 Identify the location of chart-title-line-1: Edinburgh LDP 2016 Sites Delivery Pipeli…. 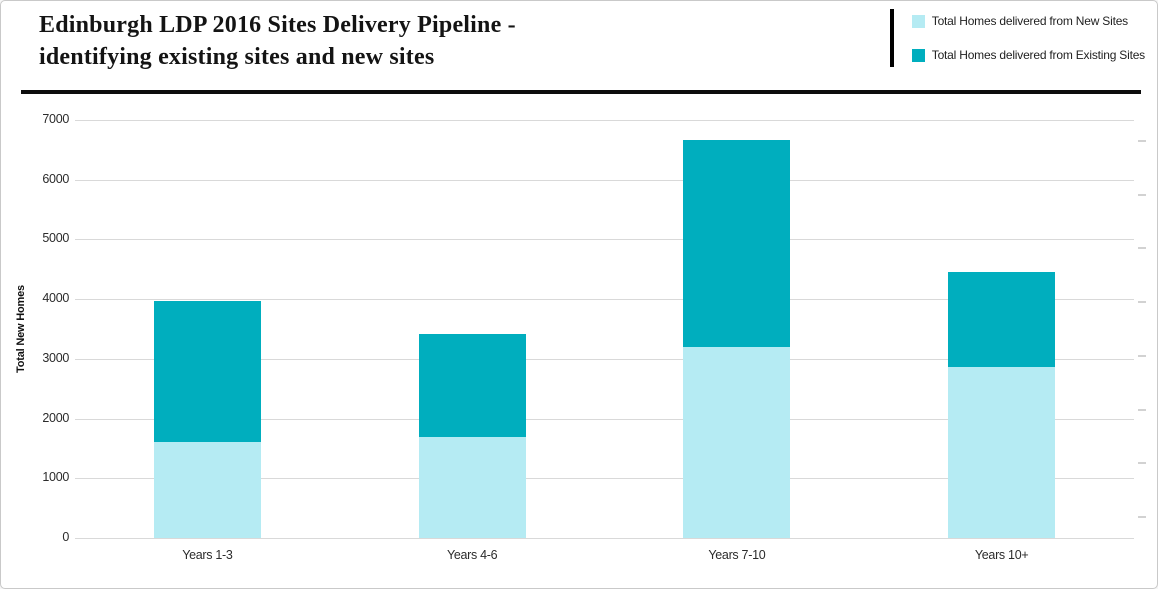
(277, 25).